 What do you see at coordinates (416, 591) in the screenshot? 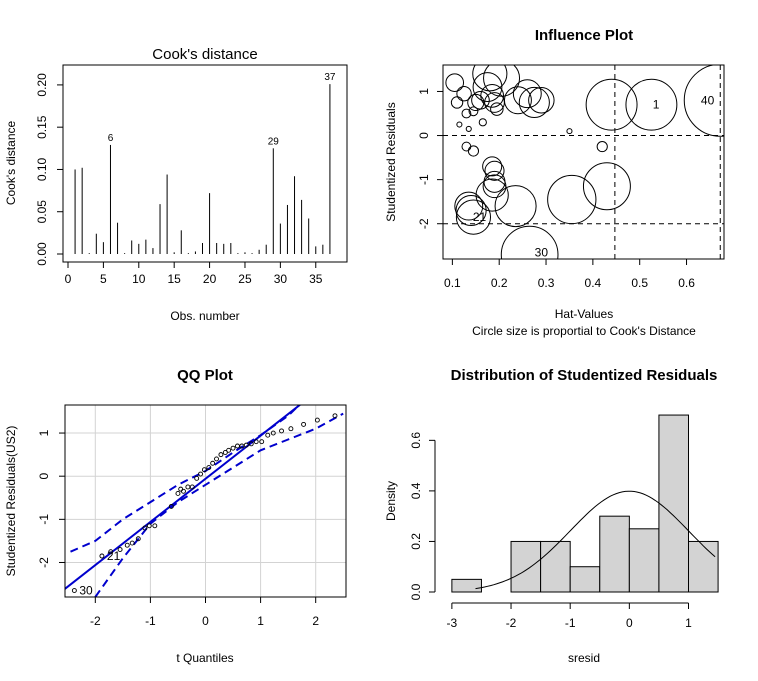
I see `histogram-y-tick-label: 0.0` at bounding box center [416, 591].